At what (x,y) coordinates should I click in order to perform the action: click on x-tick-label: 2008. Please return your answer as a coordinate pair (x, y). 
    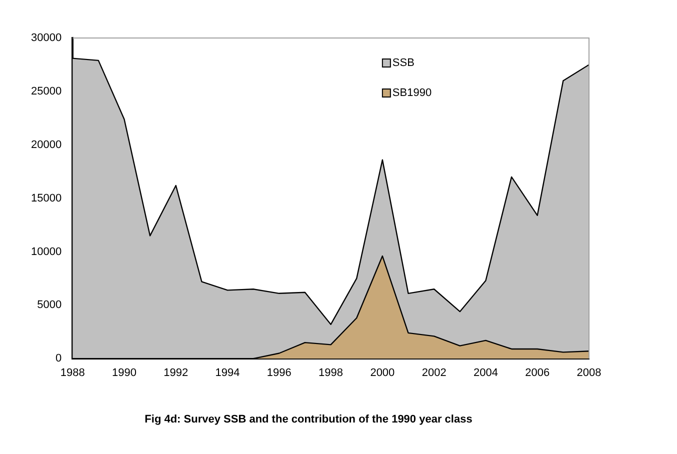
    Looking at the image, I should click on (589, 373).